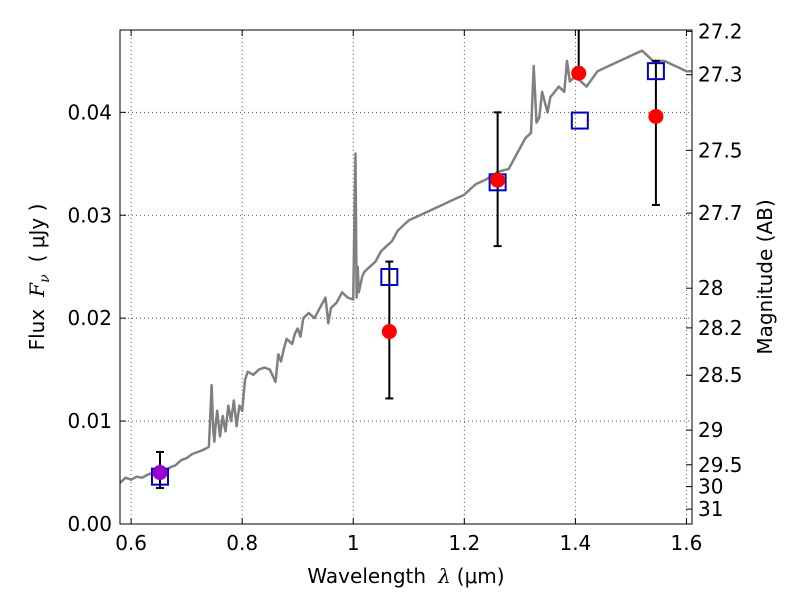  What do you see at coordinates (242, 543) in the screenshot?
I see `x-tick-label: 0.8` at bounding box center [242, 543].